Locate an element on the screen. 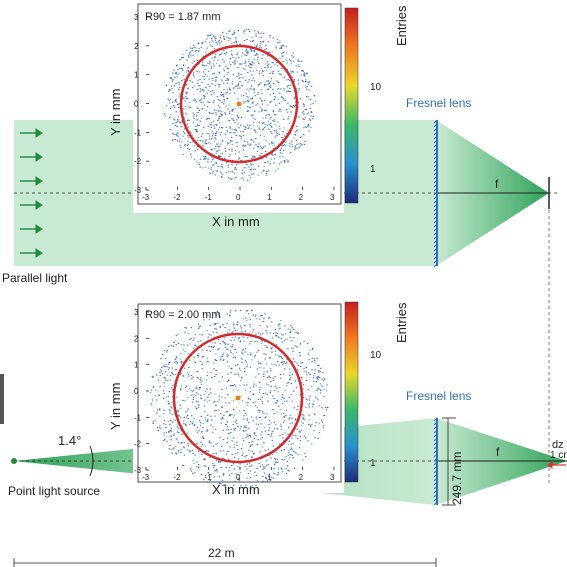 The width and height of the screenshot is (567, 567). parallel-light-label: Parallel light is located at coordinates (35, 278).